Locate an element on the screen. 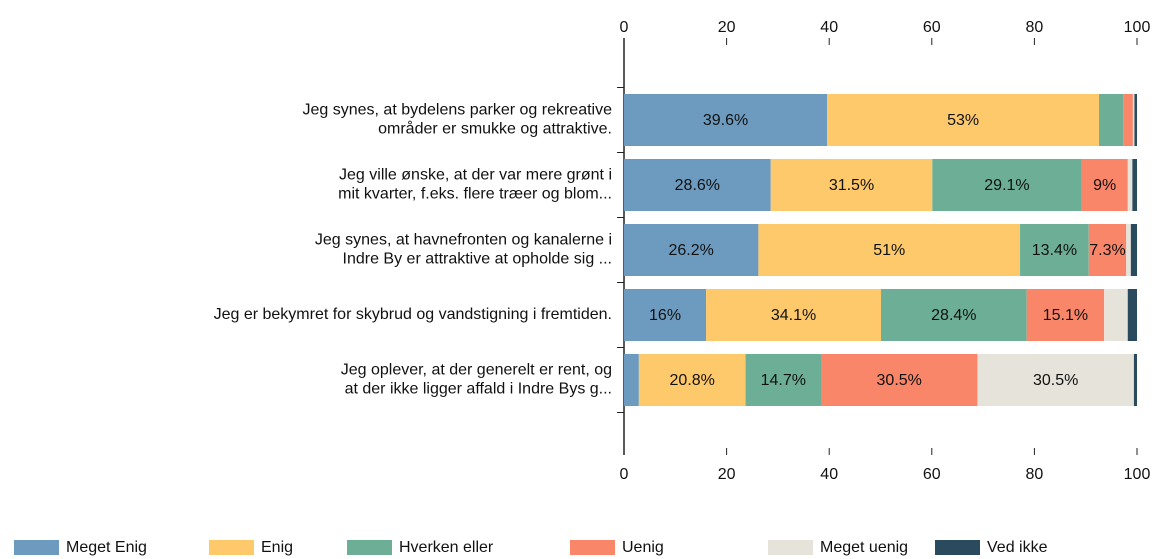  x-tick-label-top: 80 is located at coordinates (1035, 27).